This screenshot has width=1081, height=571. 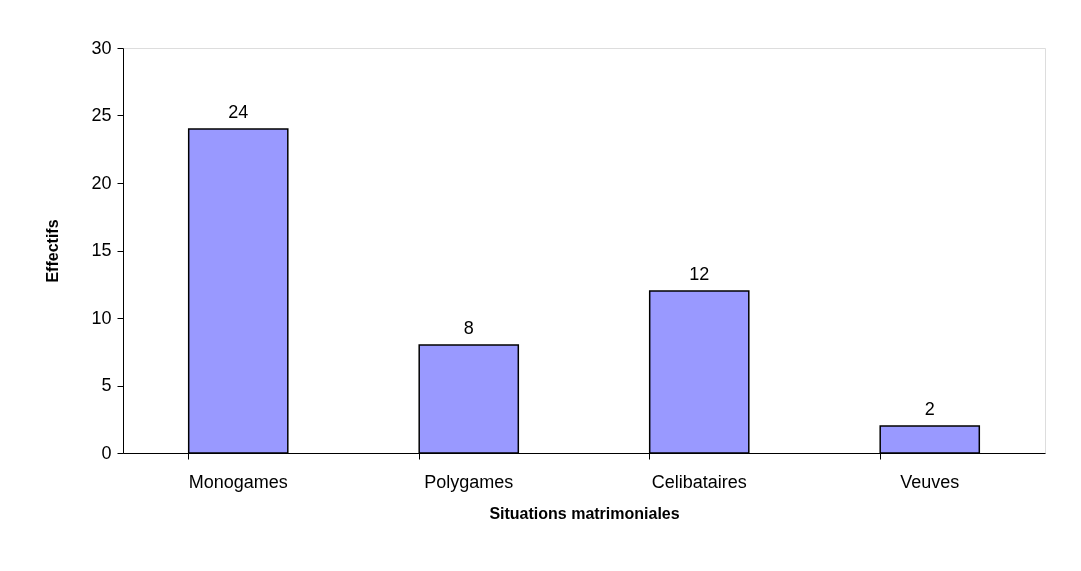 I want to click on y-tick-label: 25, so click(x=101, y=115).